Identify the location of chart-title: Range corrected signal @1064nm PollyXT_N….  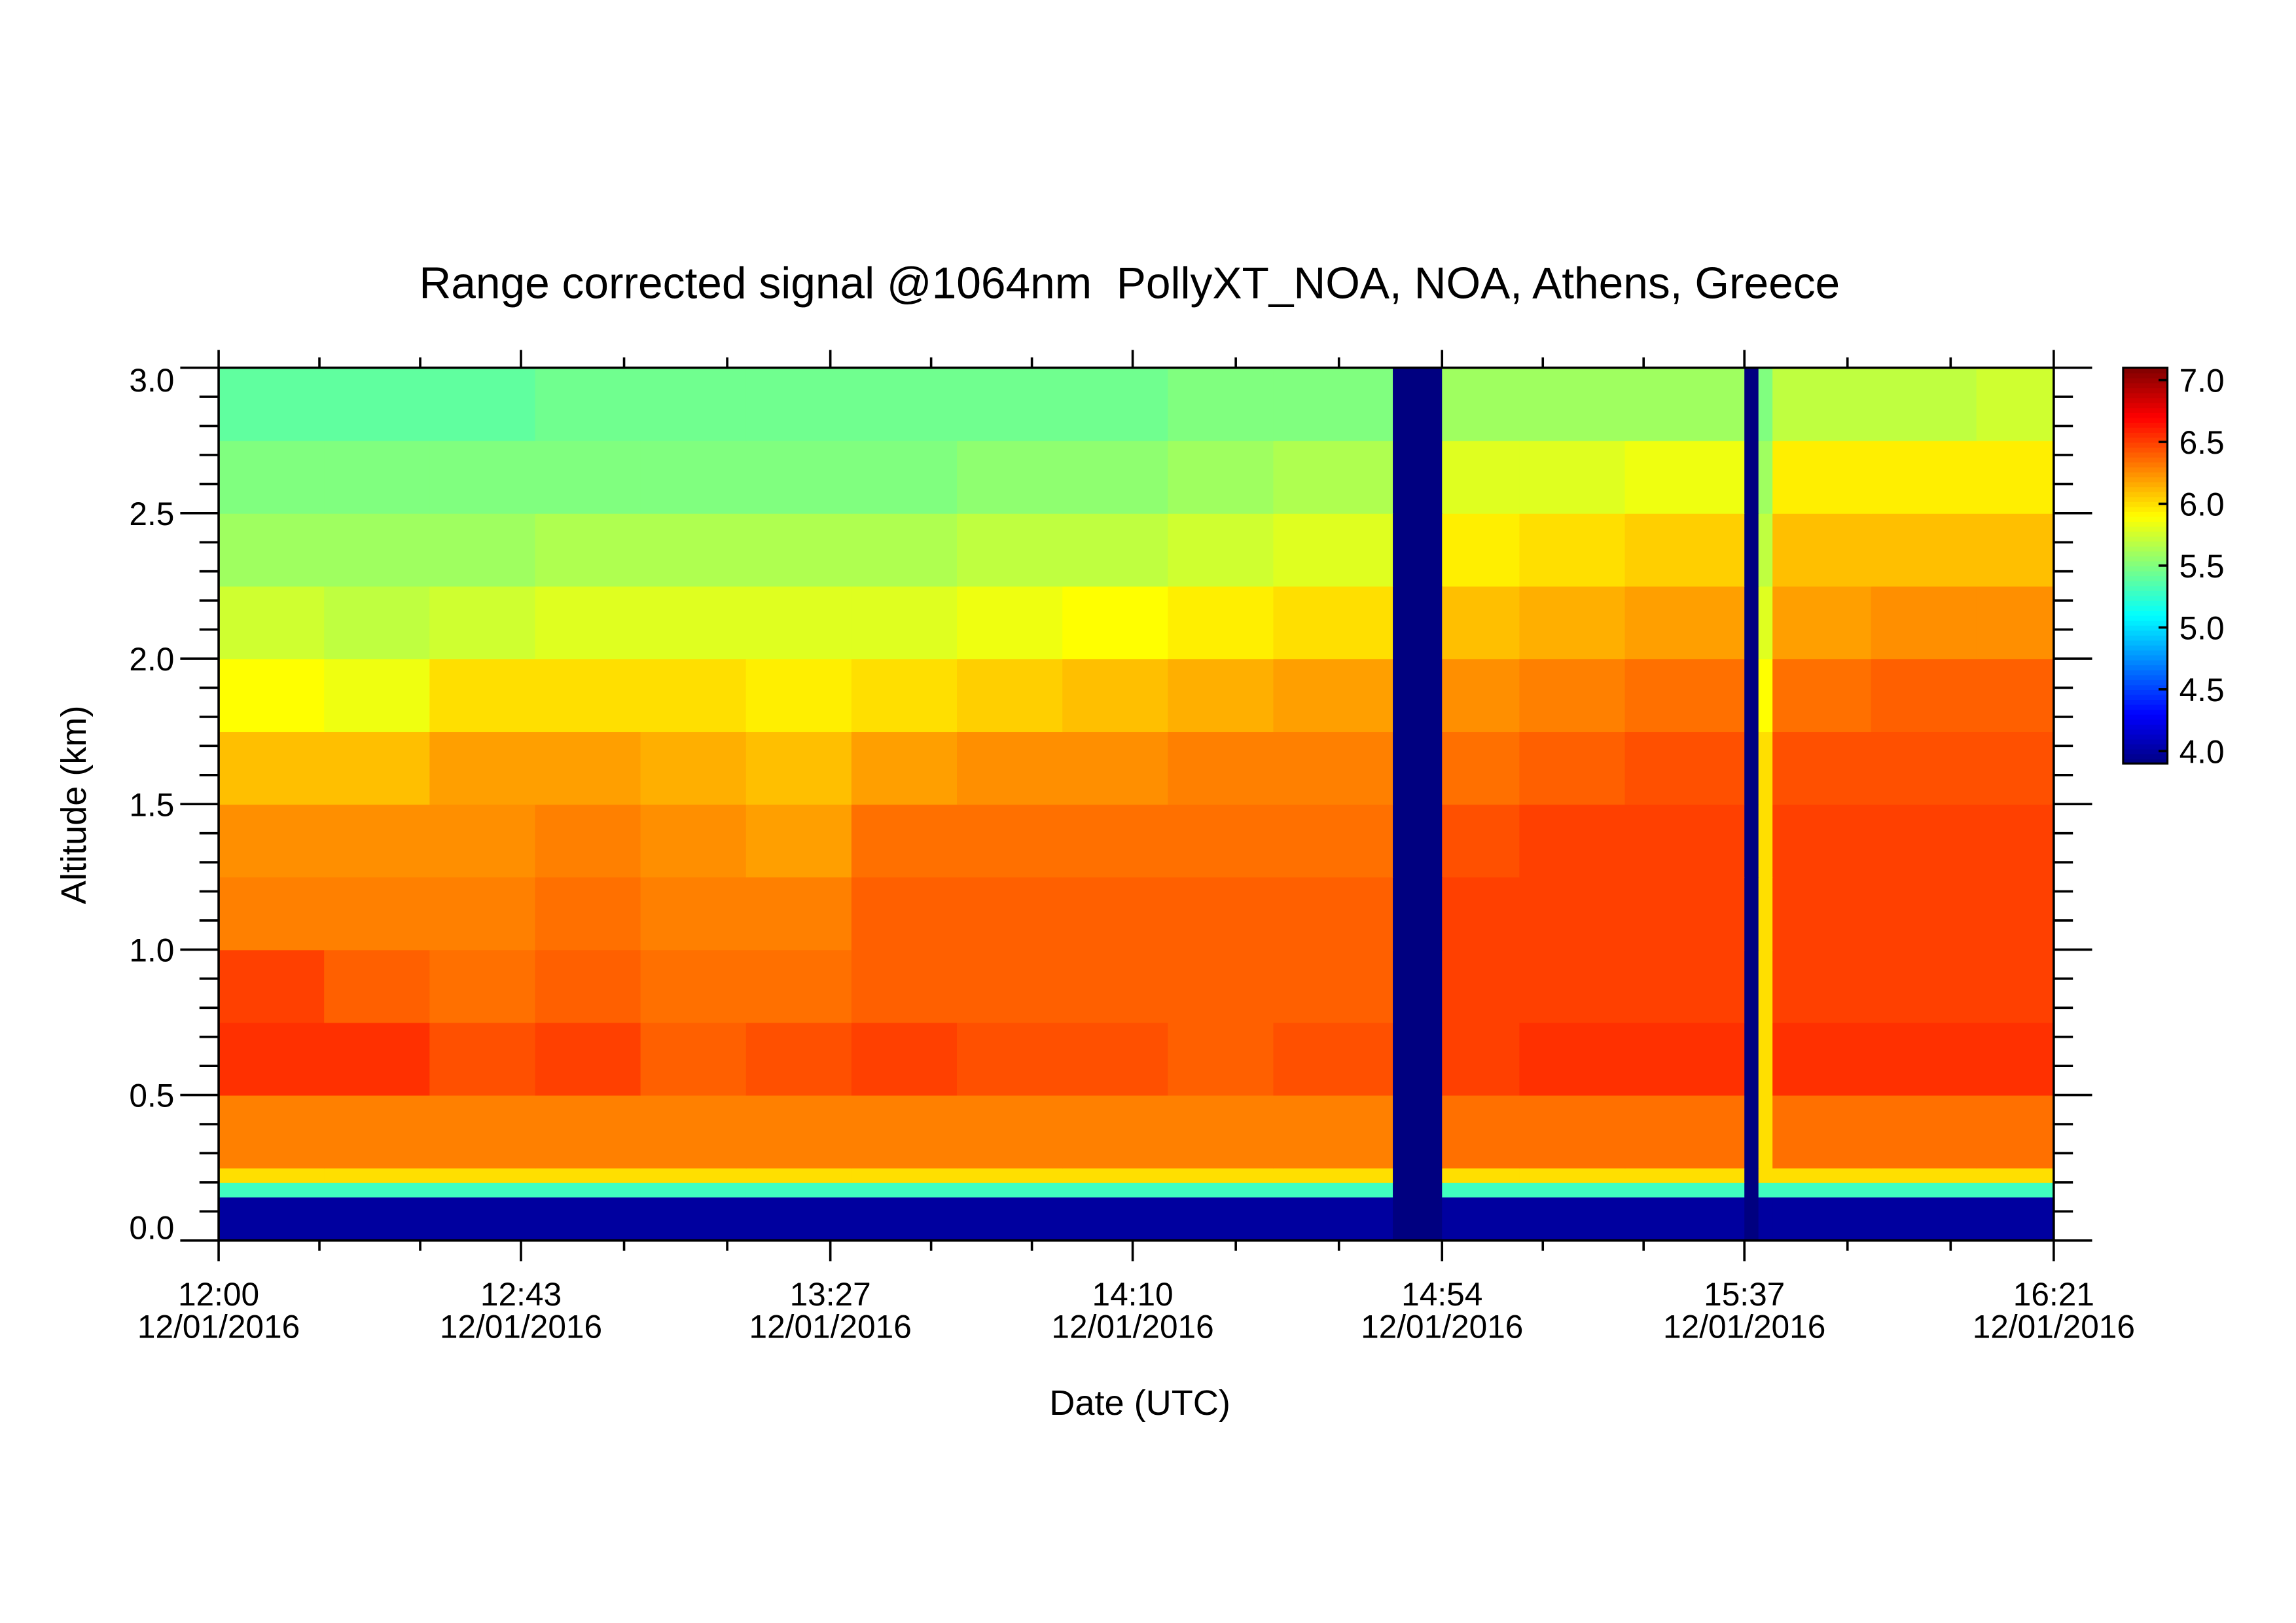
(1129, 283).